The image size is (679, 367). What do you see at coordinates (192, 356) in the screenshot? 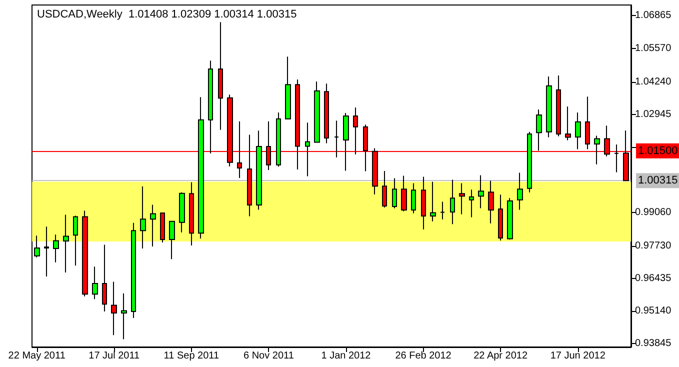
I see `x-tick-label: 11 Sep 2011` at bounding box center [192, 356].